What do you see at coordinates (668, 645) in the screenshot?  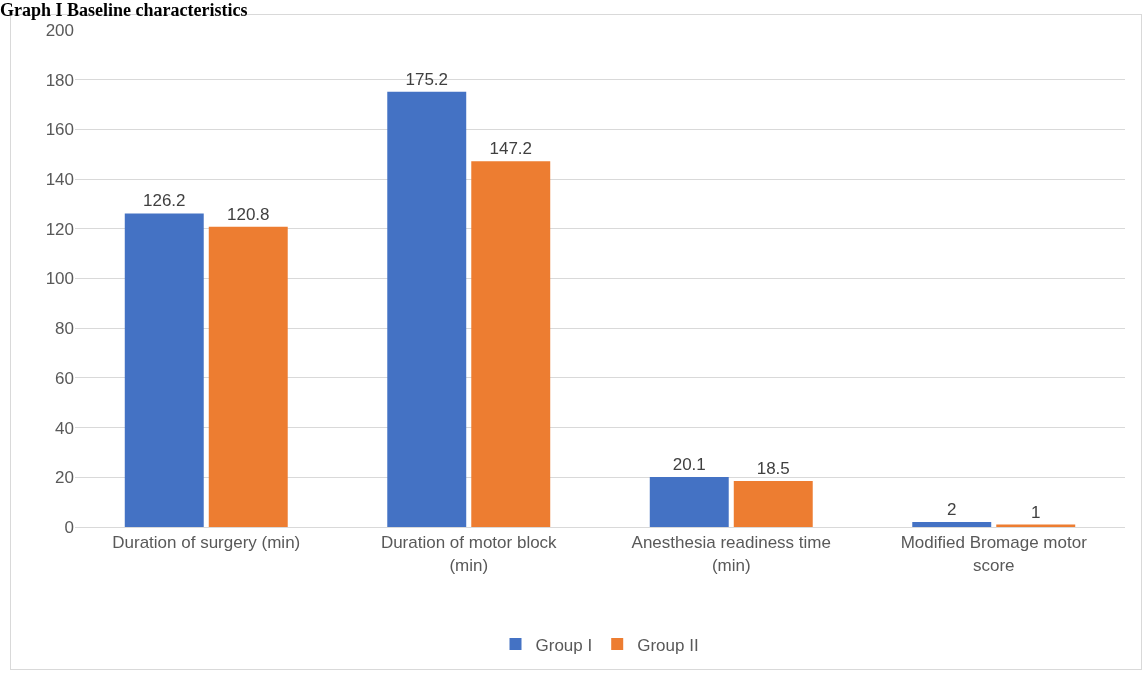 I see `legend-label: Group II` at bounding box center [668, 645].